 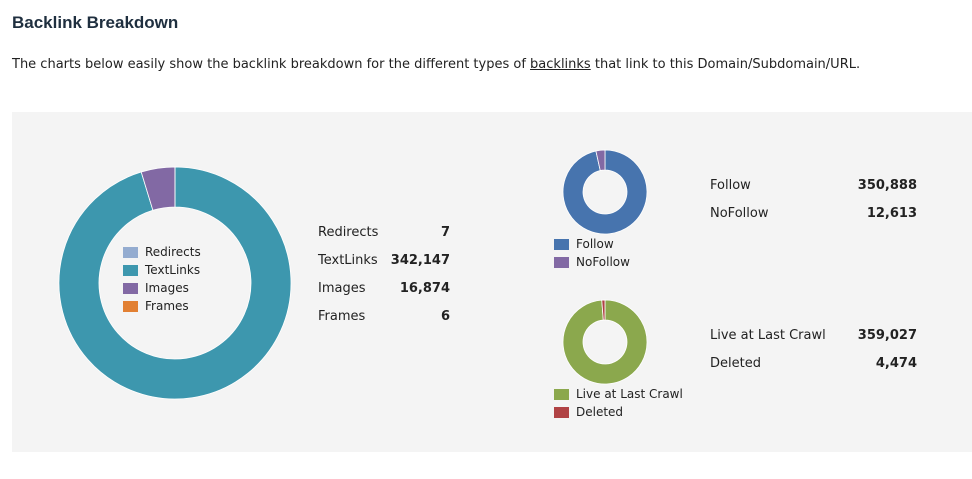 I want to click on legend-label: Deleted, so click(x=600, y=412).